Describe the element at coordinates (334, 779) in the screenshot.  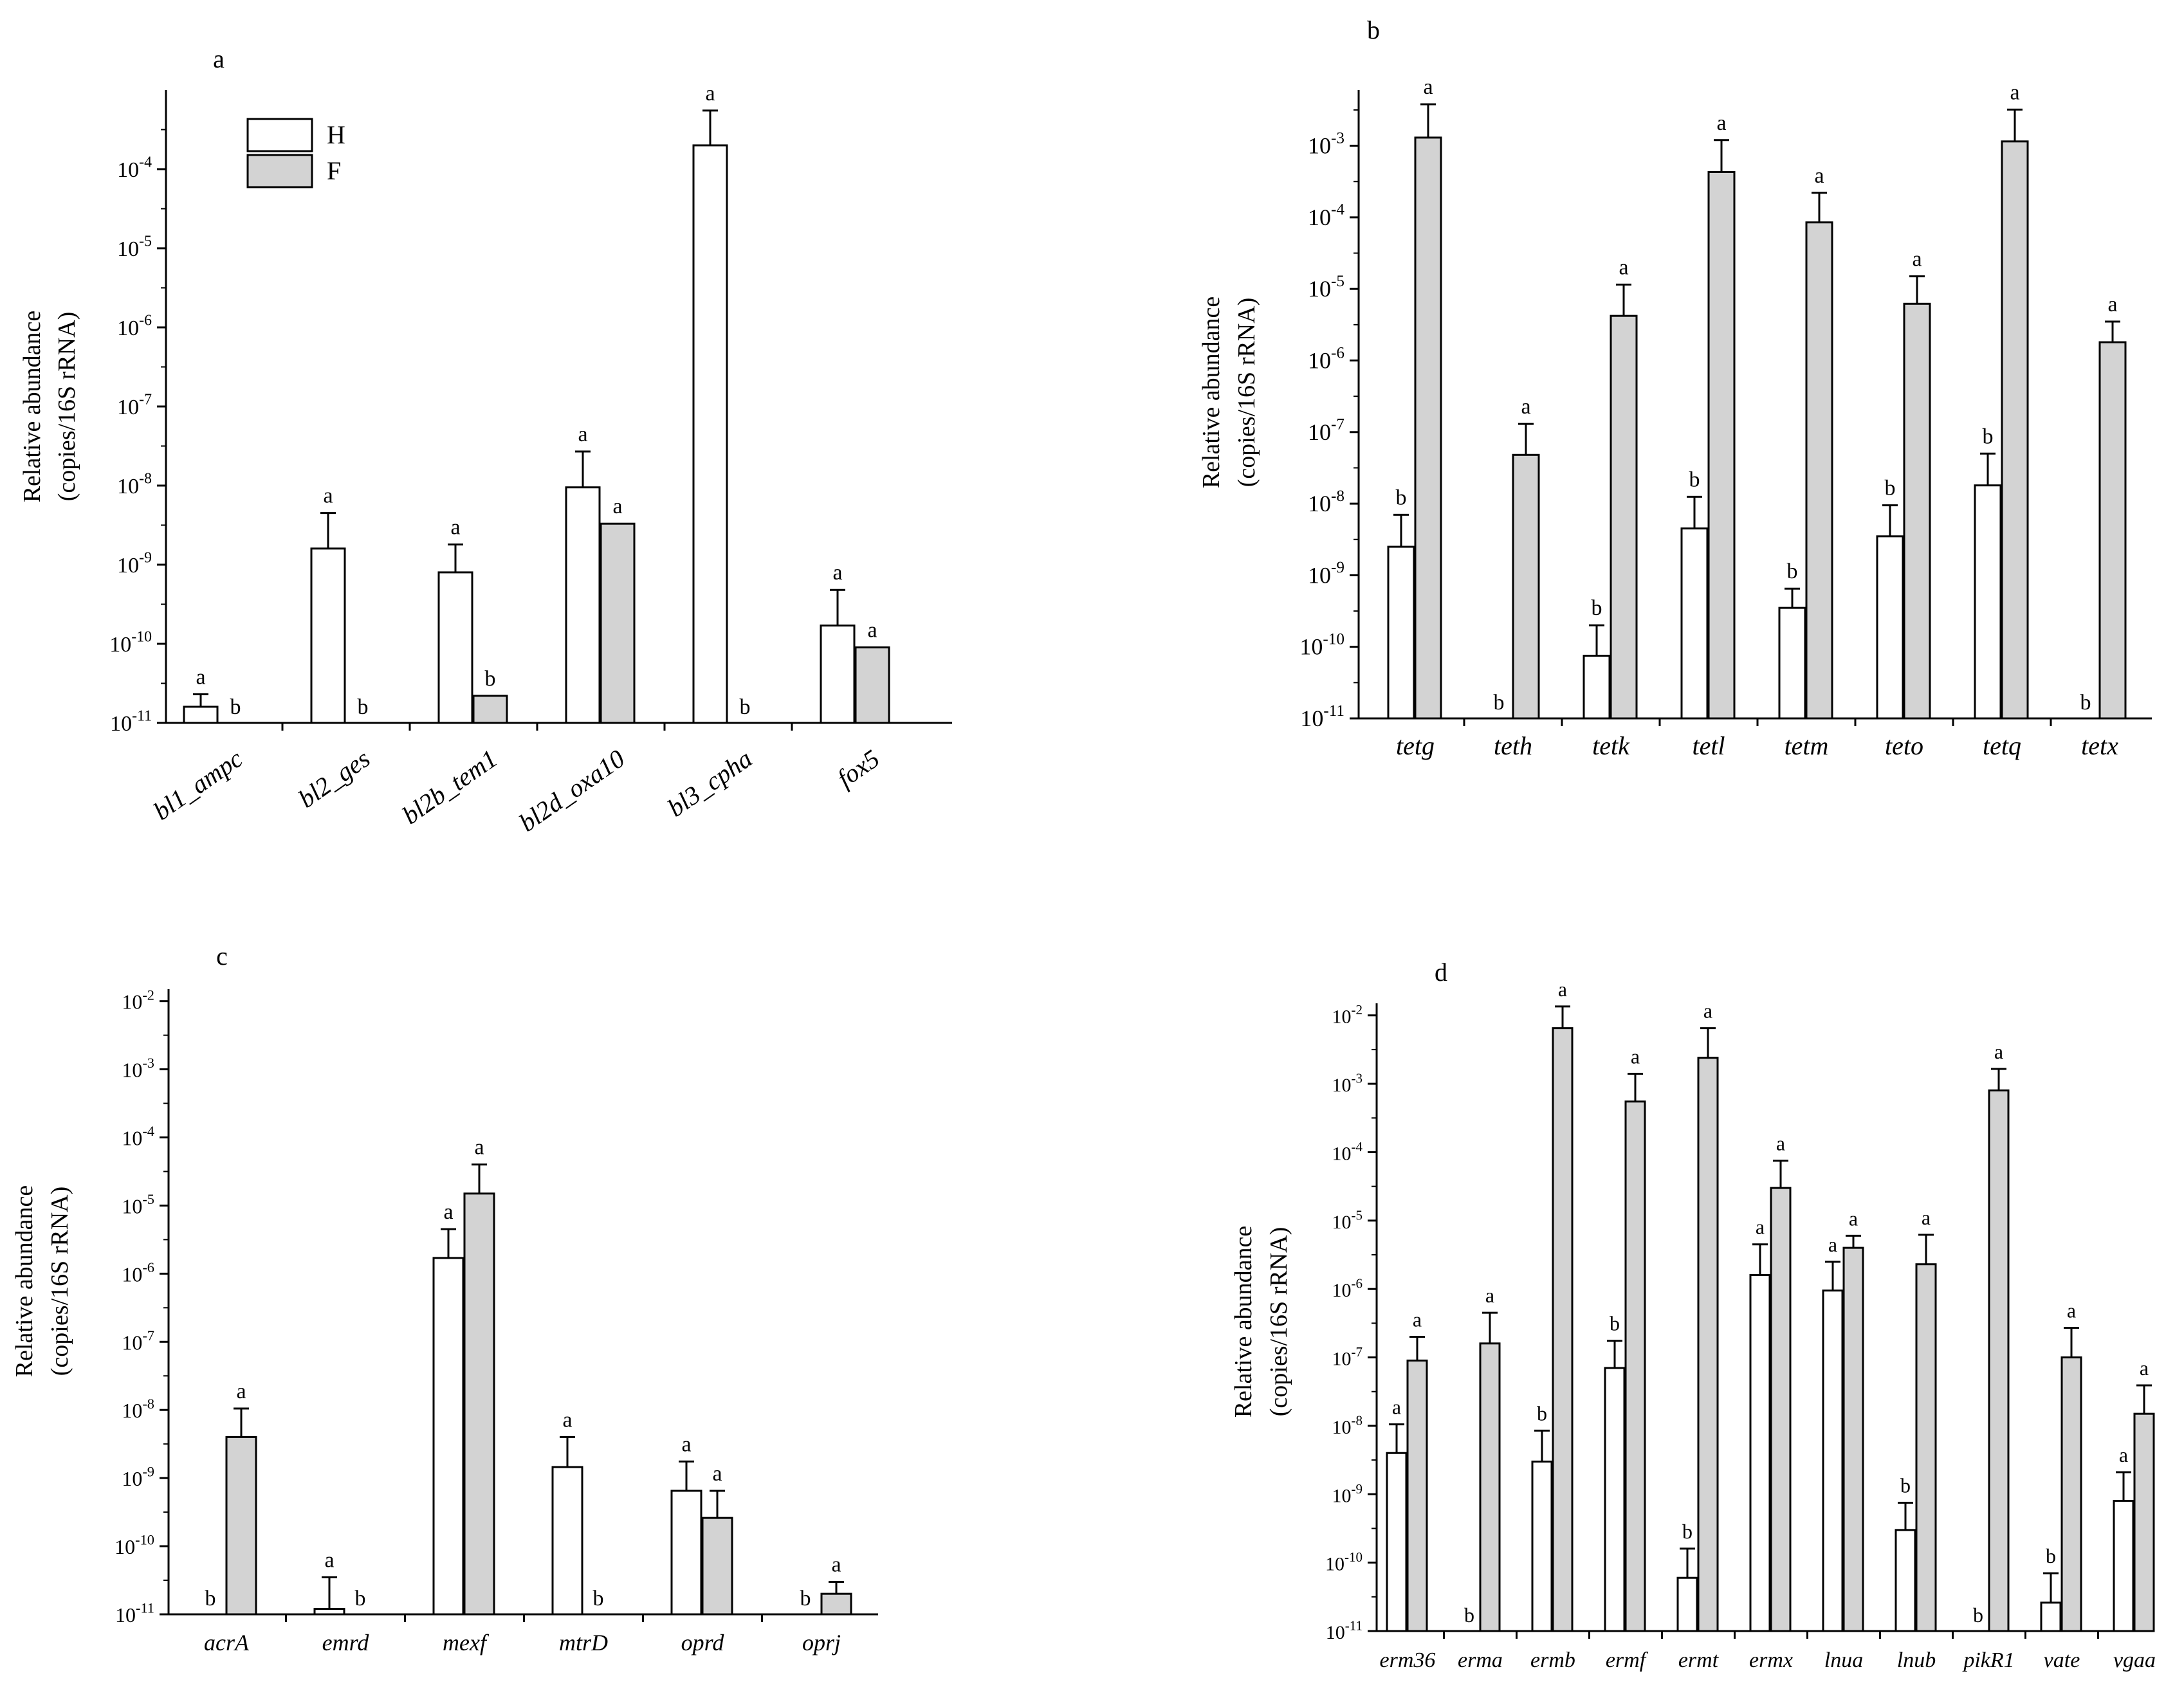
I see `category-label: bl2_ges` at that location.